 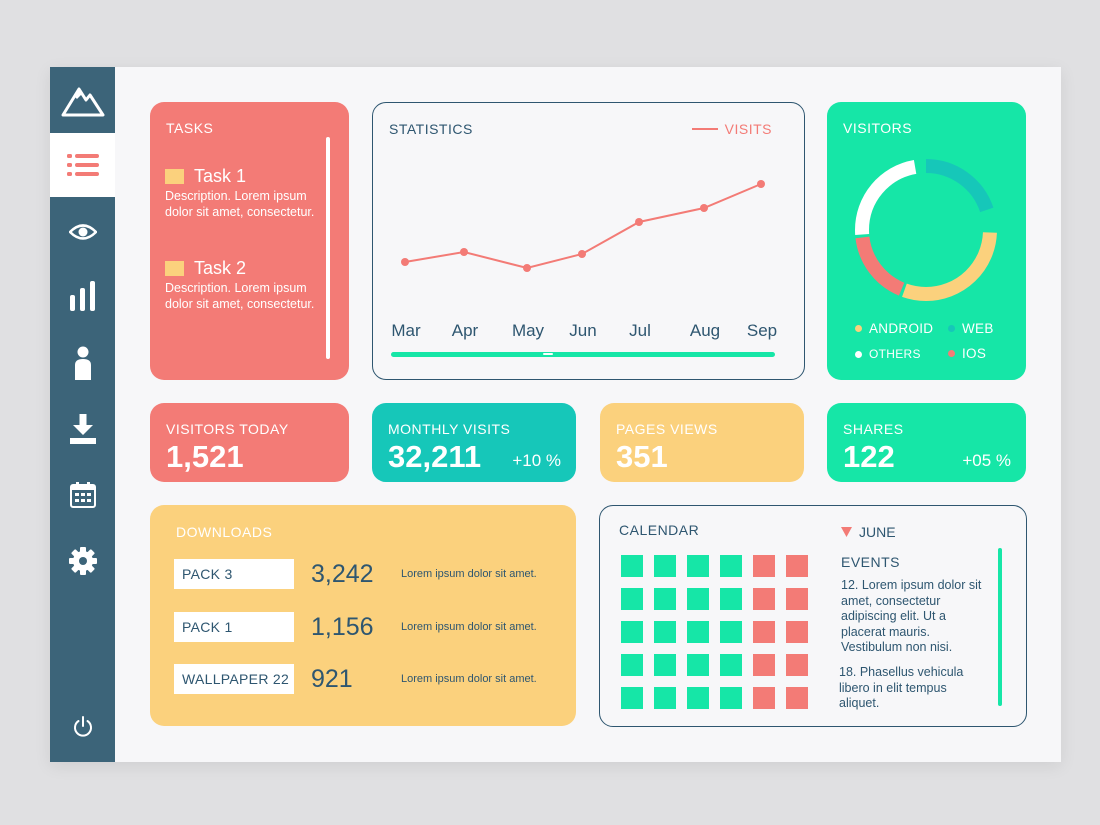 I want to click on legend-android: ANDROID, so click(x=894, y=328).